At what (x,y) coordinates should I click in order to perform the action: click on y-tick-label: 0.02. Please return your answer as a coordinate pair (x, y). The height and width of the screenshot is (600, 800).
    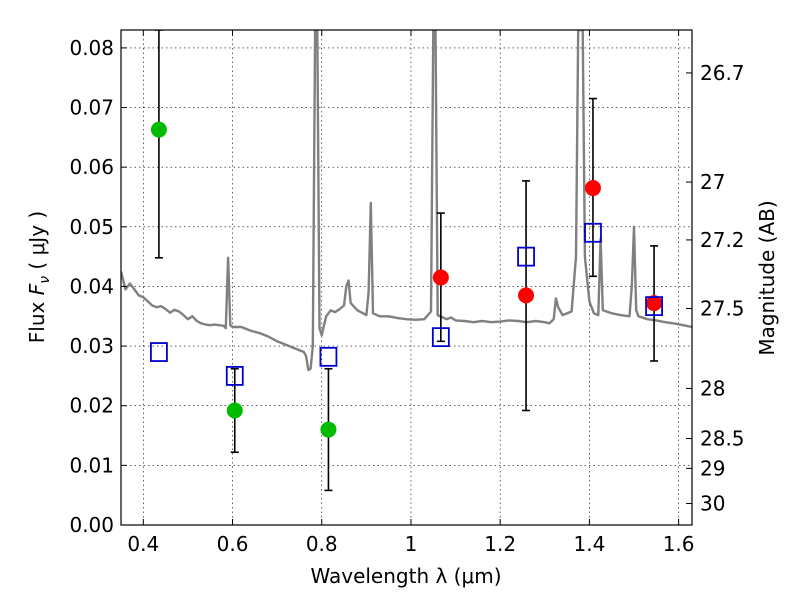
    Looking at the image, I should click on (91, 406).